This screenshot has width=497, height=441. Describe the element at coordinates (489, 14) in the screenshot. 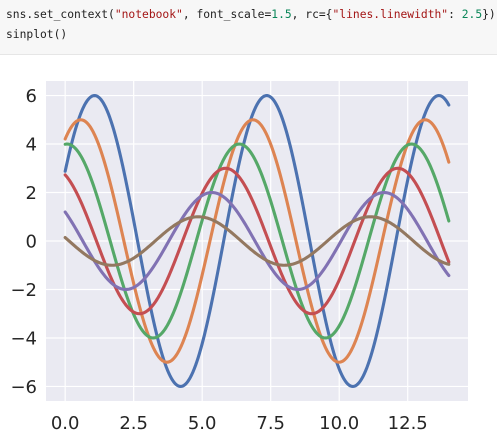

I see `code-text: })` at that location.